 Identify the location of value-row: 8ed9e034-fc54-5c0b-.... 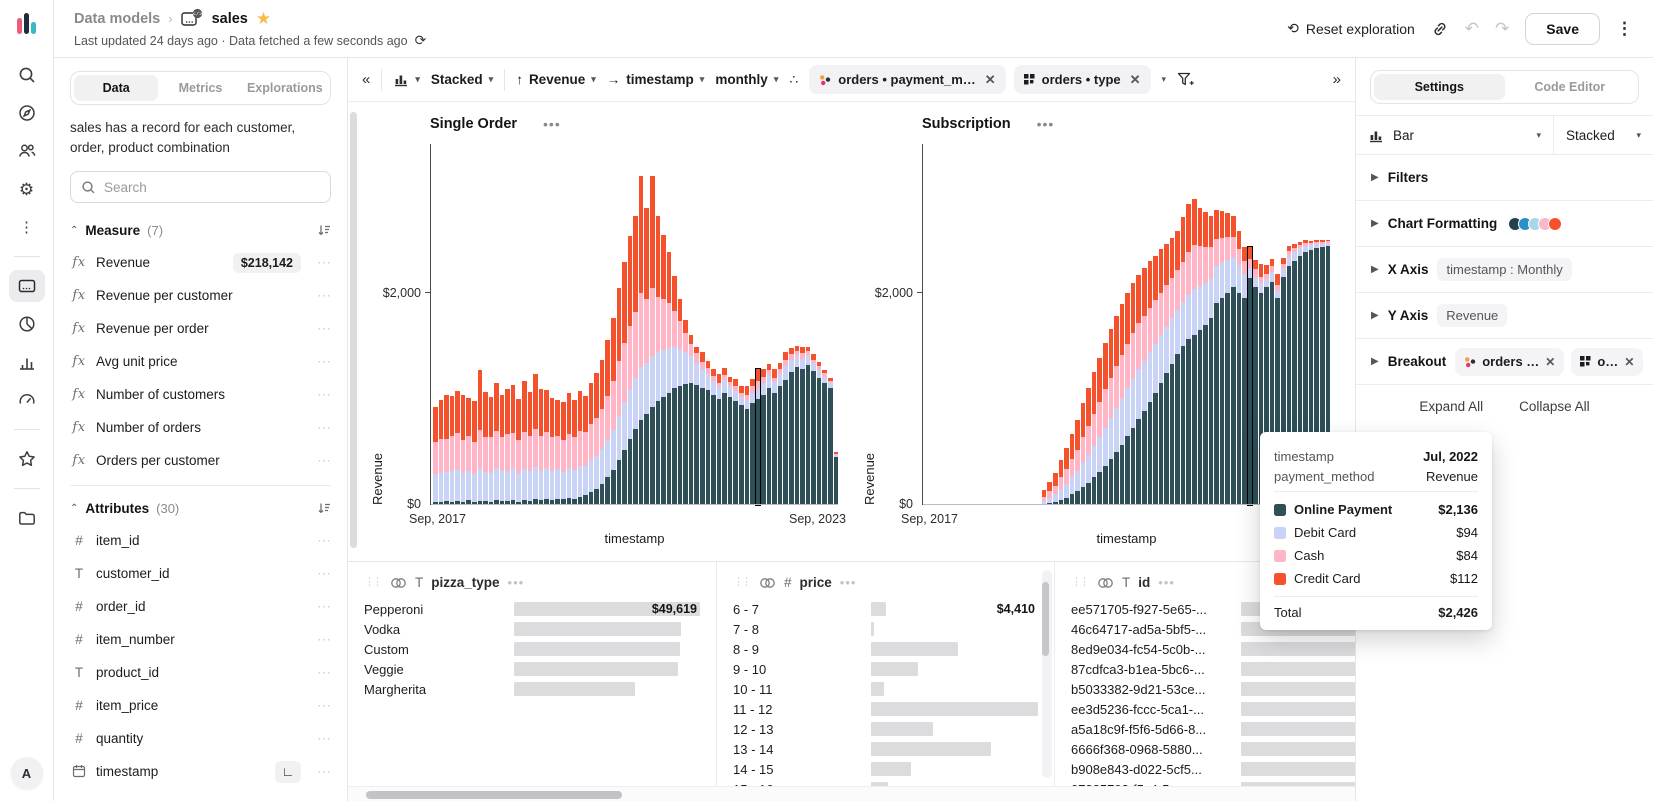
(1213, 649).